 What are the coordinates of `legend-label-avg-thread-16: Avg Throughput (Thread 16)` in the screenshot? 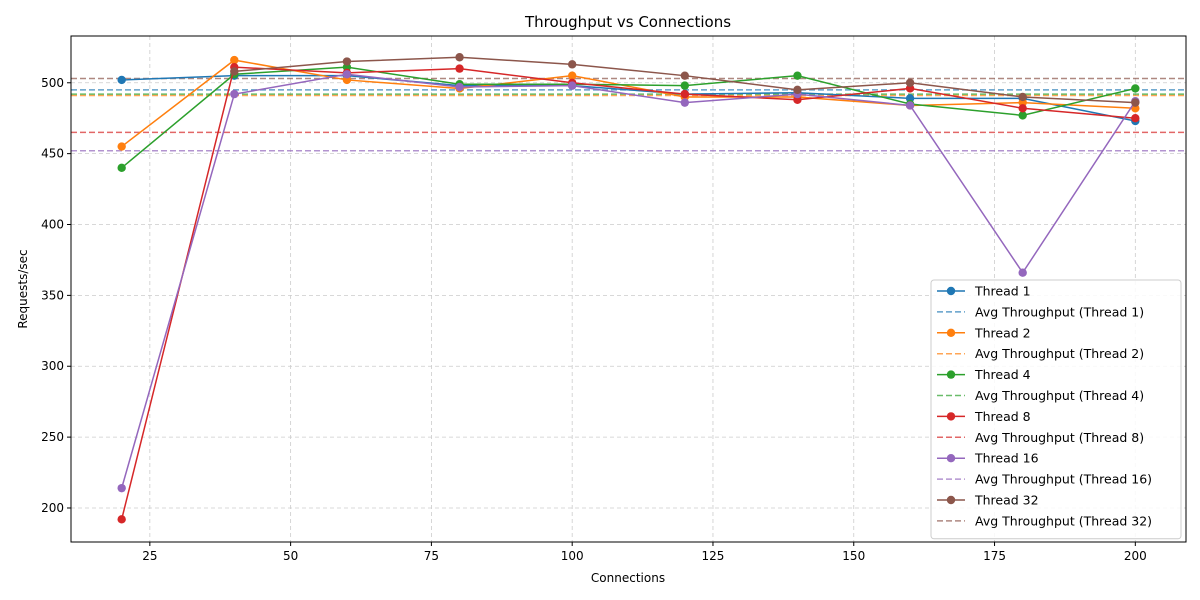 It's located at (1063, 479).